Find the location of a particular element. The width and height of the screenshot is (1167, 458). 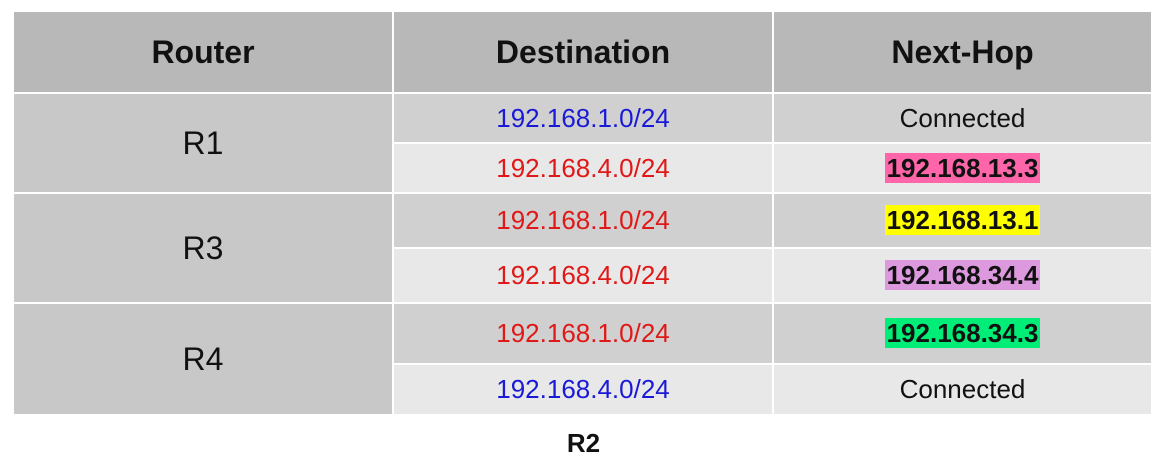

table-row: 192.168.4.0/24 Connected is located at coordinates (583, 389).